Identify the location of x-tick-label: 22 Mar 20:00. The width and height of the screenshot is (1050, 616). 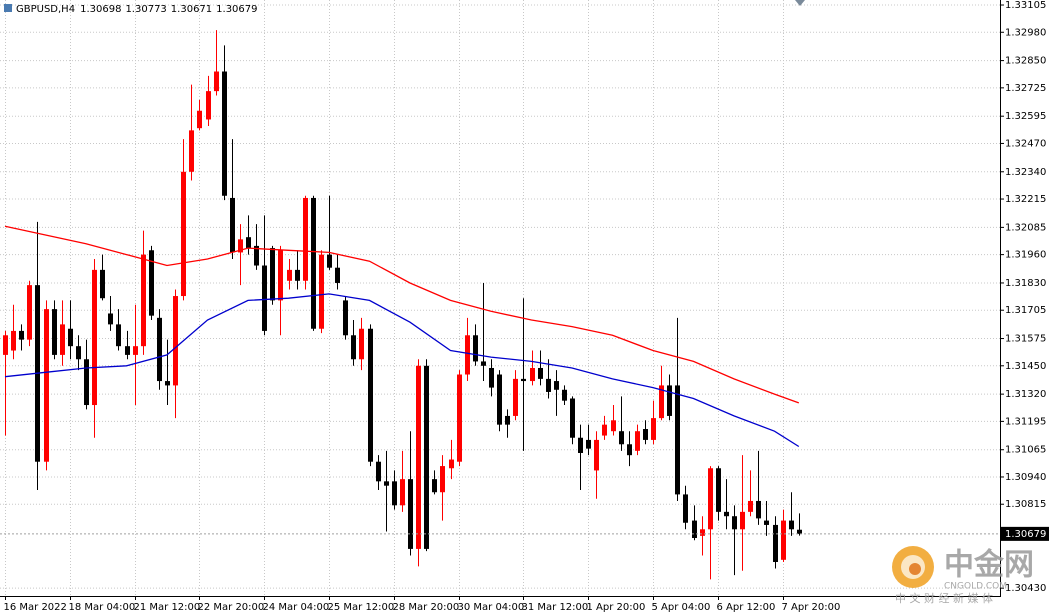
(231, 607).